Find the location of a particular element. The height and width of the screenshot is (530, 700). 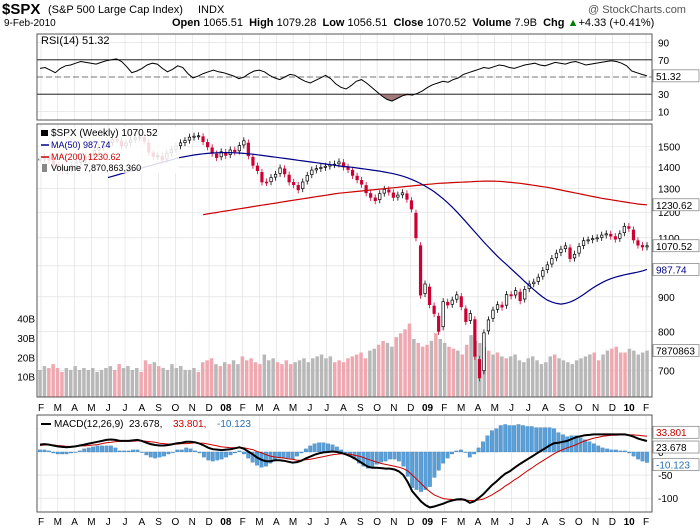

price-x-label-1: M is located at coordinates (58, 408).